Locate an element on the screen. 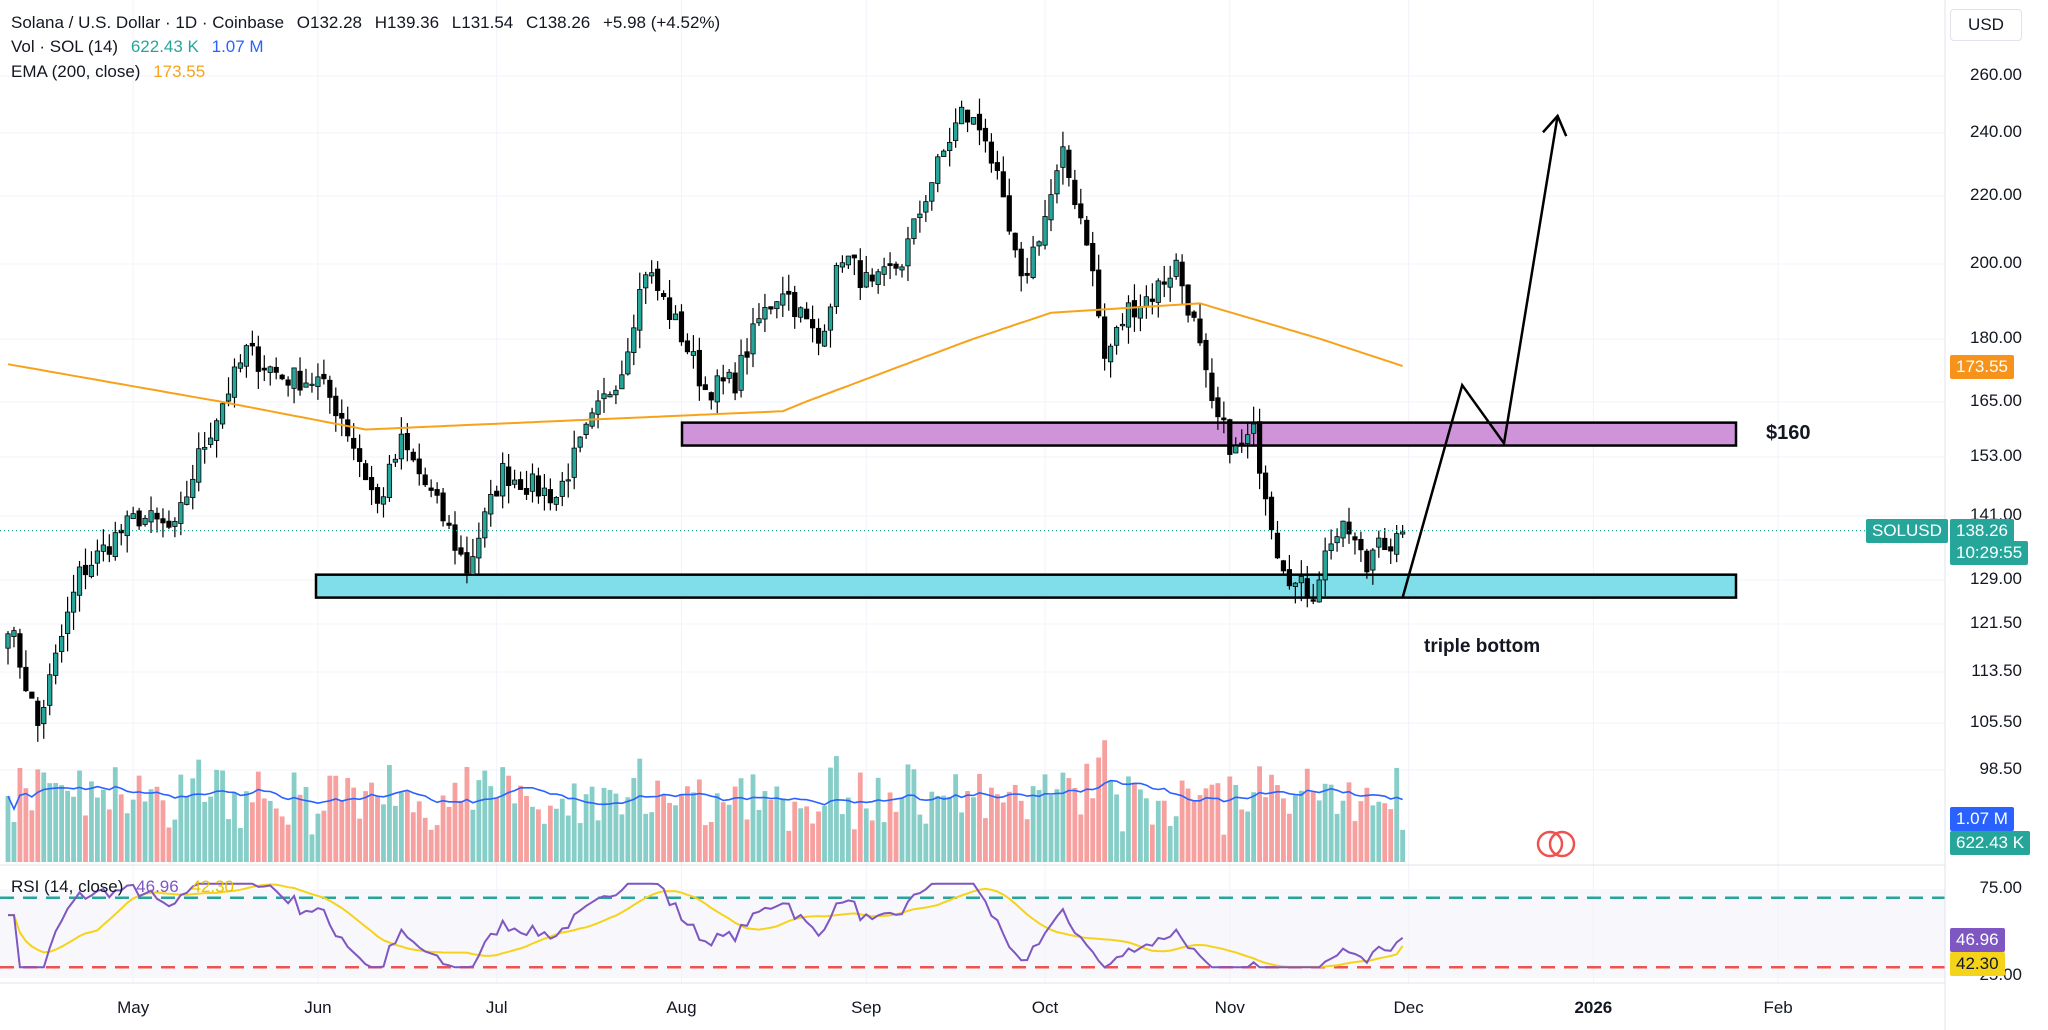 This screenshot has width=2048, height=1030. rsi-label: RSI (14, close) is located at coordinates (67, 886).